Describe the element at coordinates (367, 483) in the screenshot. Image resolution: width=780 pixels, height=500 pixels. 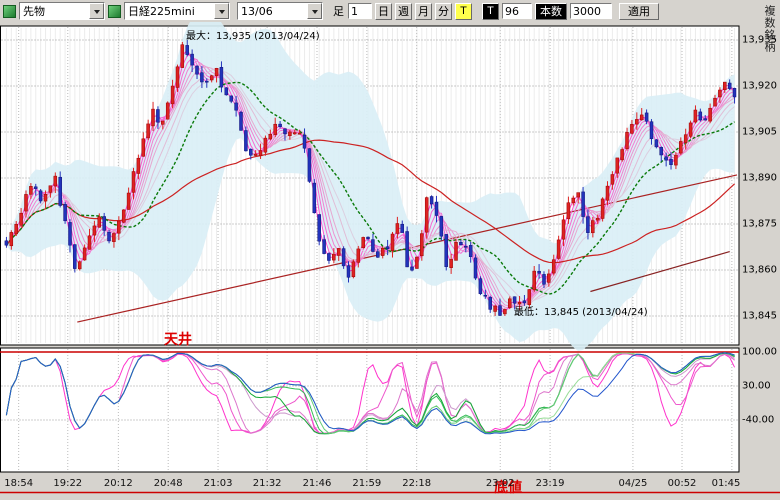
I see `time-tick-label: 21:59` at that location.